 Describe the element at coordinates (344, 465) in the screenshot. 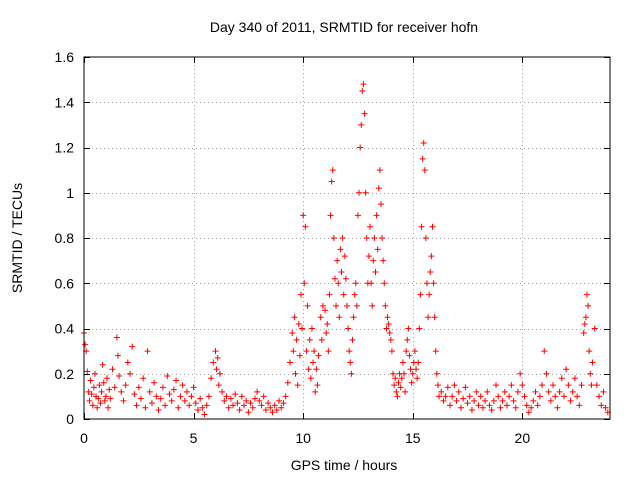

I see `x-axis-label: GPS time / hours` at that location.